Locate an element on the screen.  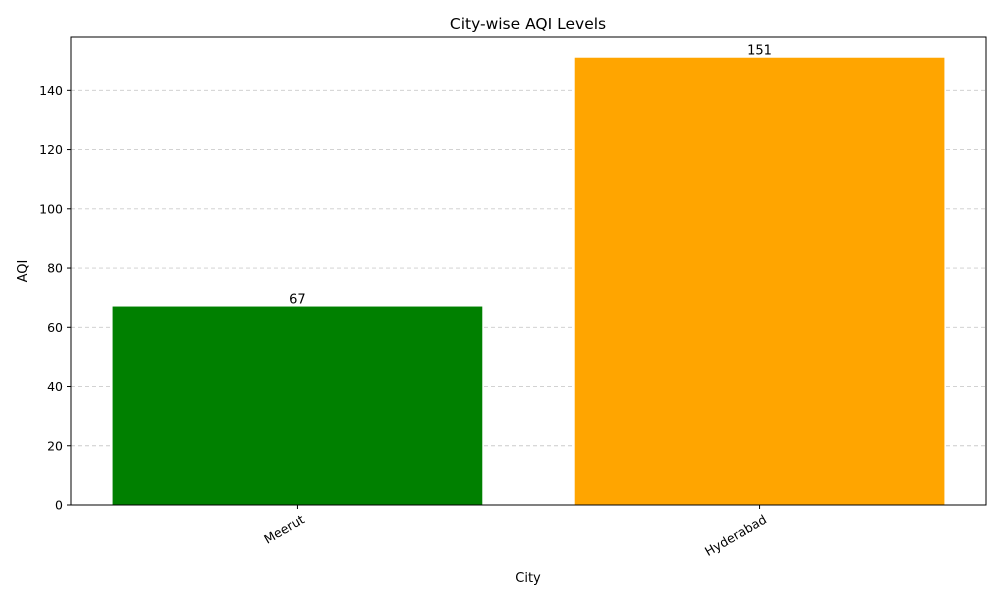
data-label-meerut: 67 is located at coordinates (297, 300).